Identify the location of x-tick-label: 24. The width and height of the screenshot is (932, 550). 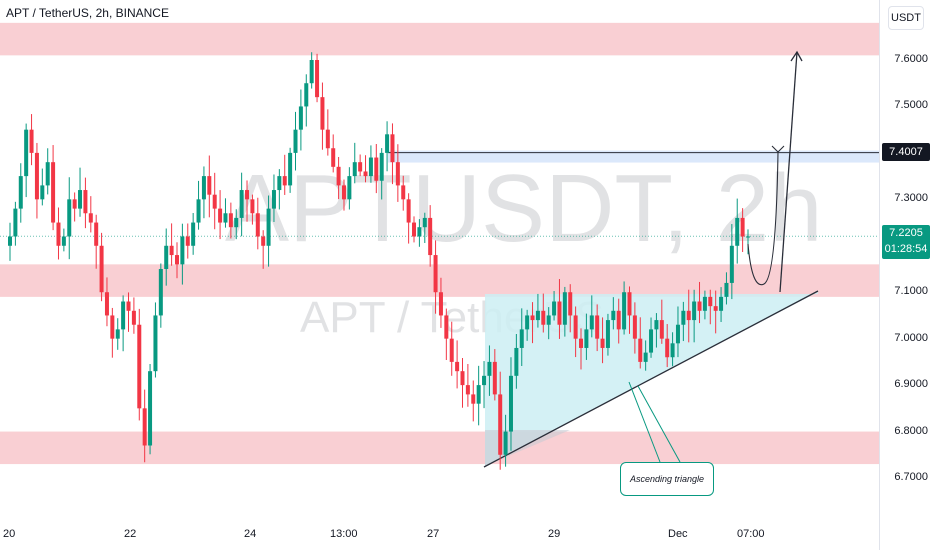
(250, 534).